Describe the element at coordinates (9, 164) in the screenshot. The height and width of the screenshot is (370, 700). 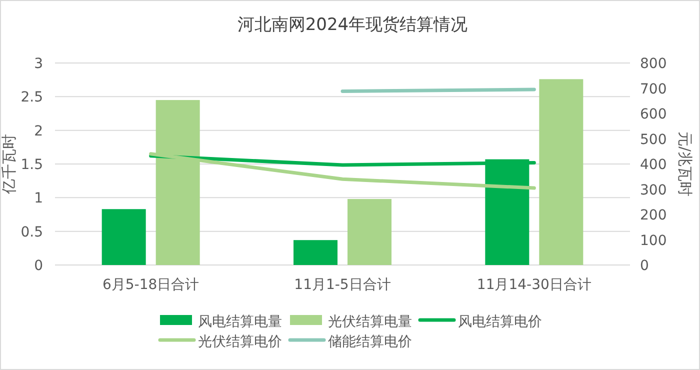
I see `y-axis-title: 亿千瓦时` at that location.